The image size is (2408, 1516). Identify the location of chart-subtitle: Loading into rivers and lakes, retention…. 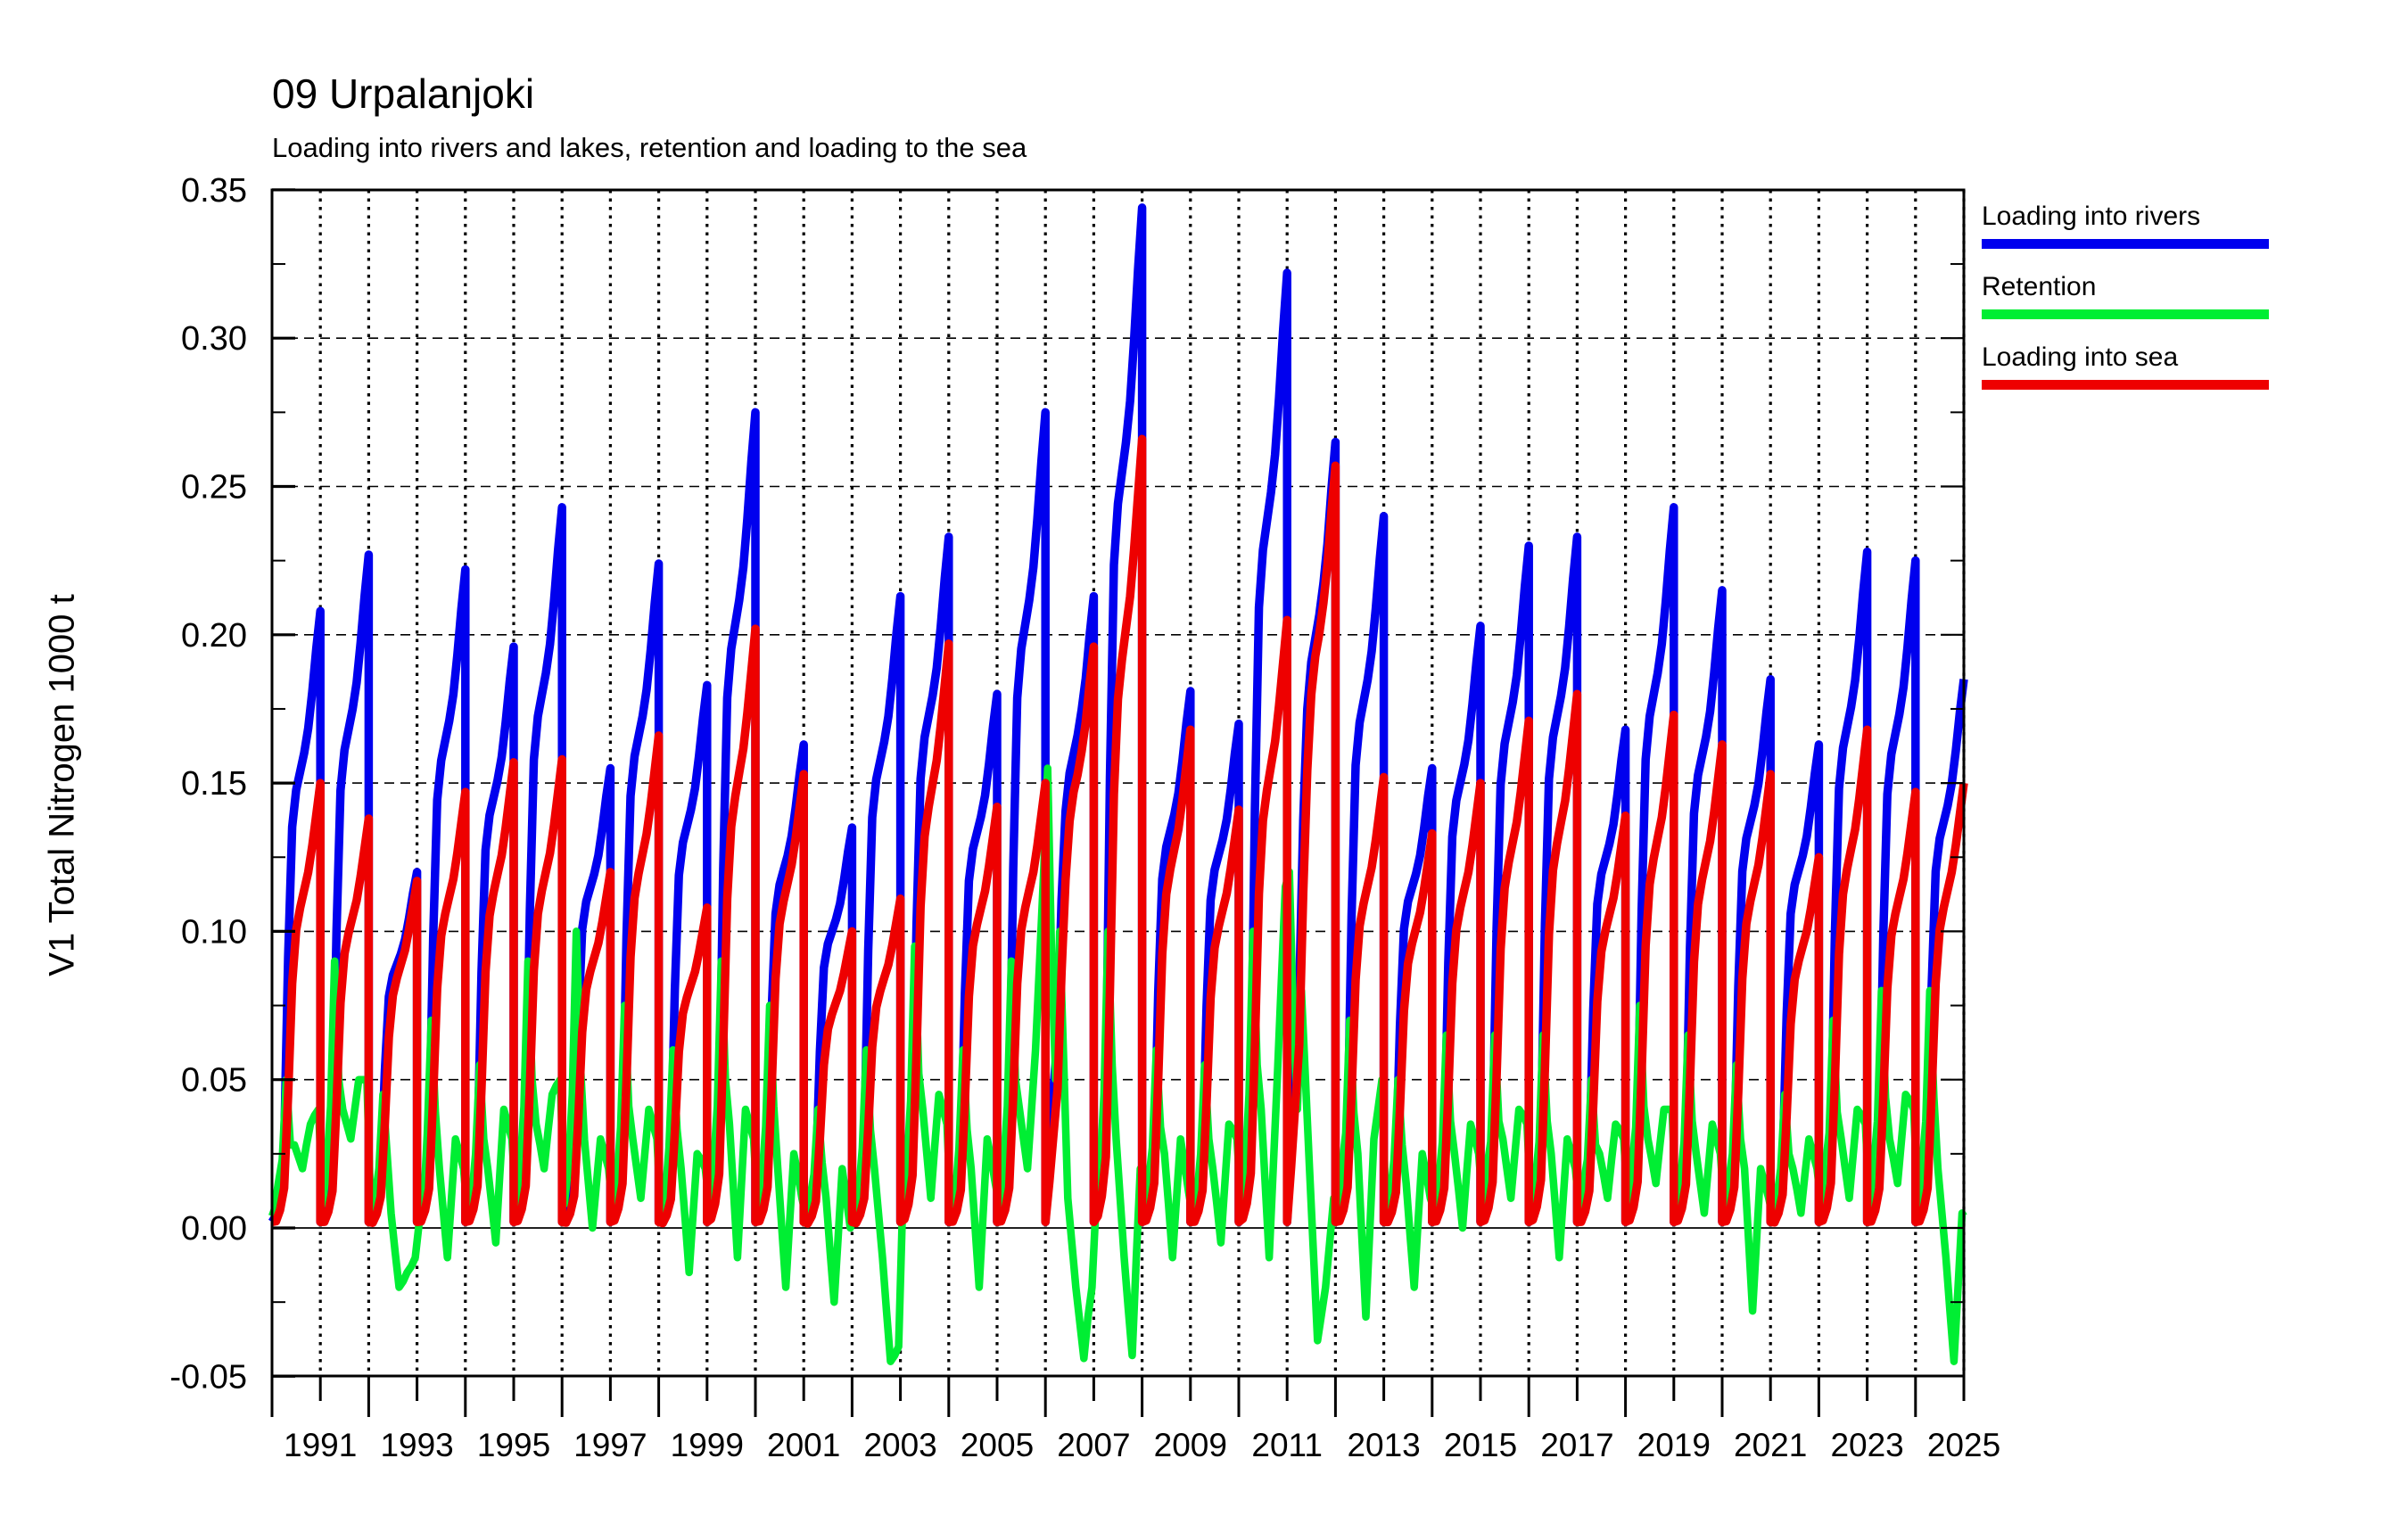
(649, 147).